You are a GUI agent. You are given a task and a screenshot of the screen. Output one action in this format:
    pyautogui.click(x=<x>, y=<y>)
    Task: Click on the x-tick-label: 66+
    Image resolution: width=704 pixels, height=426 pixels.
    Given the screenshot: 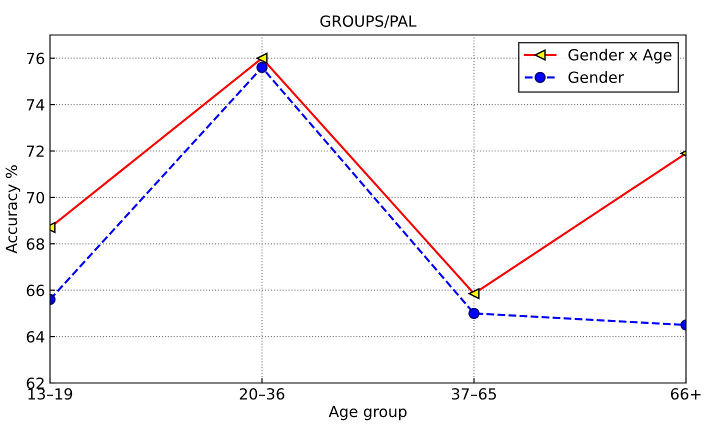 What is the action you would take?
    pyautogui.click(x=685, y=394)
    